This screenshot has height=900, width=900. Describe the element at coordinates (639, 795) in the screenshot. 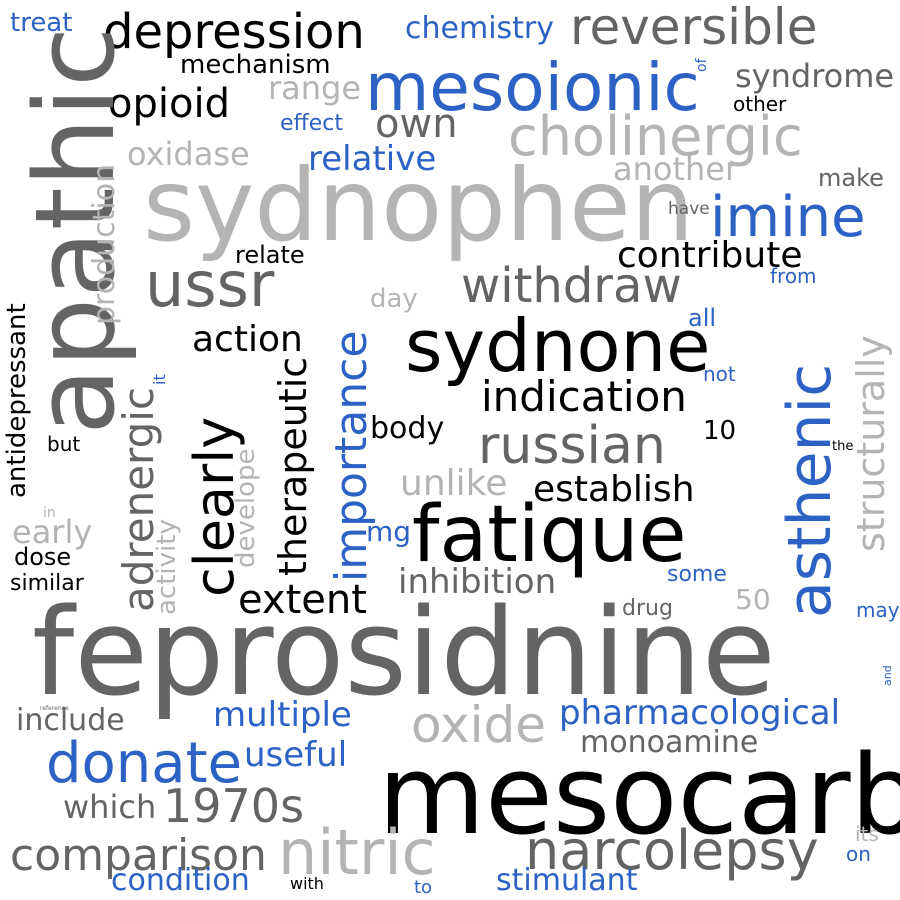

I see `word-mesocarb: mesocarb` at that location.